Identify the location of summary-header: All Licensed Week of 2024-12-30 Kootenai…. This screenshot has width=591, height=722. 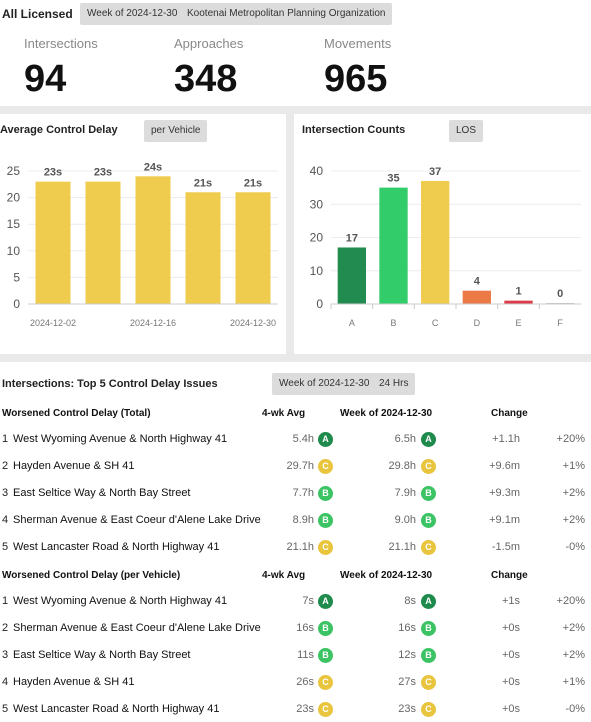
(295, 53).